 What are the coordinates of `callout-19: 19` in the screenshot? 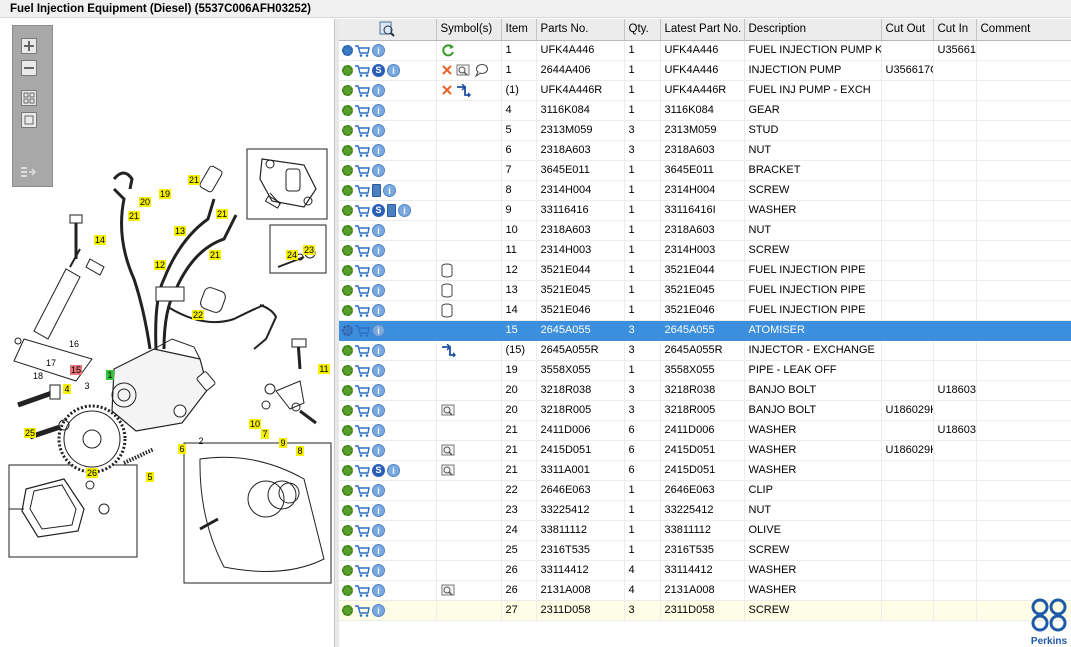 It's located at (165, 194).